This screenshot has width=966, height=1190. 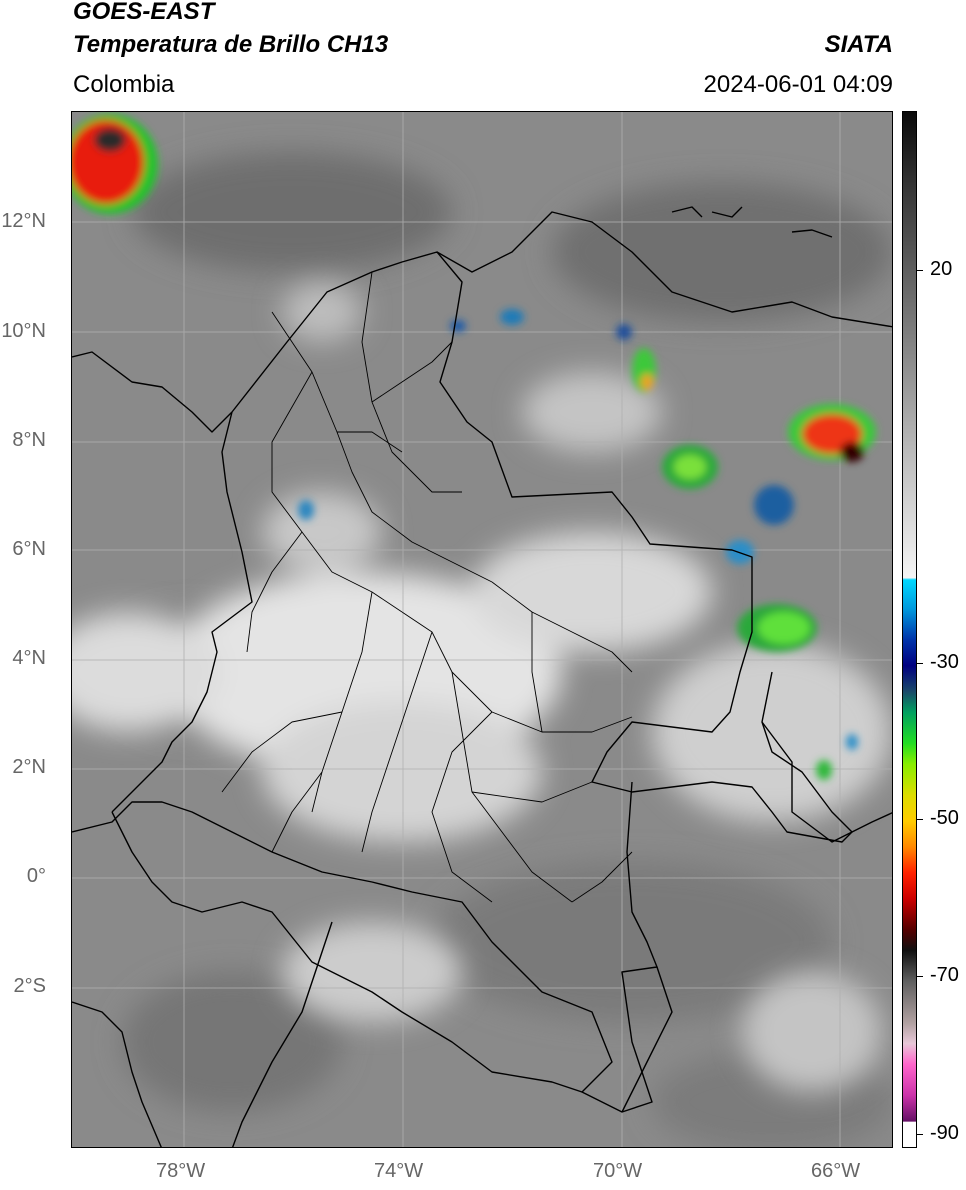 I want to click on lat-label-2n: 2°N, so click(x=29, y=767).